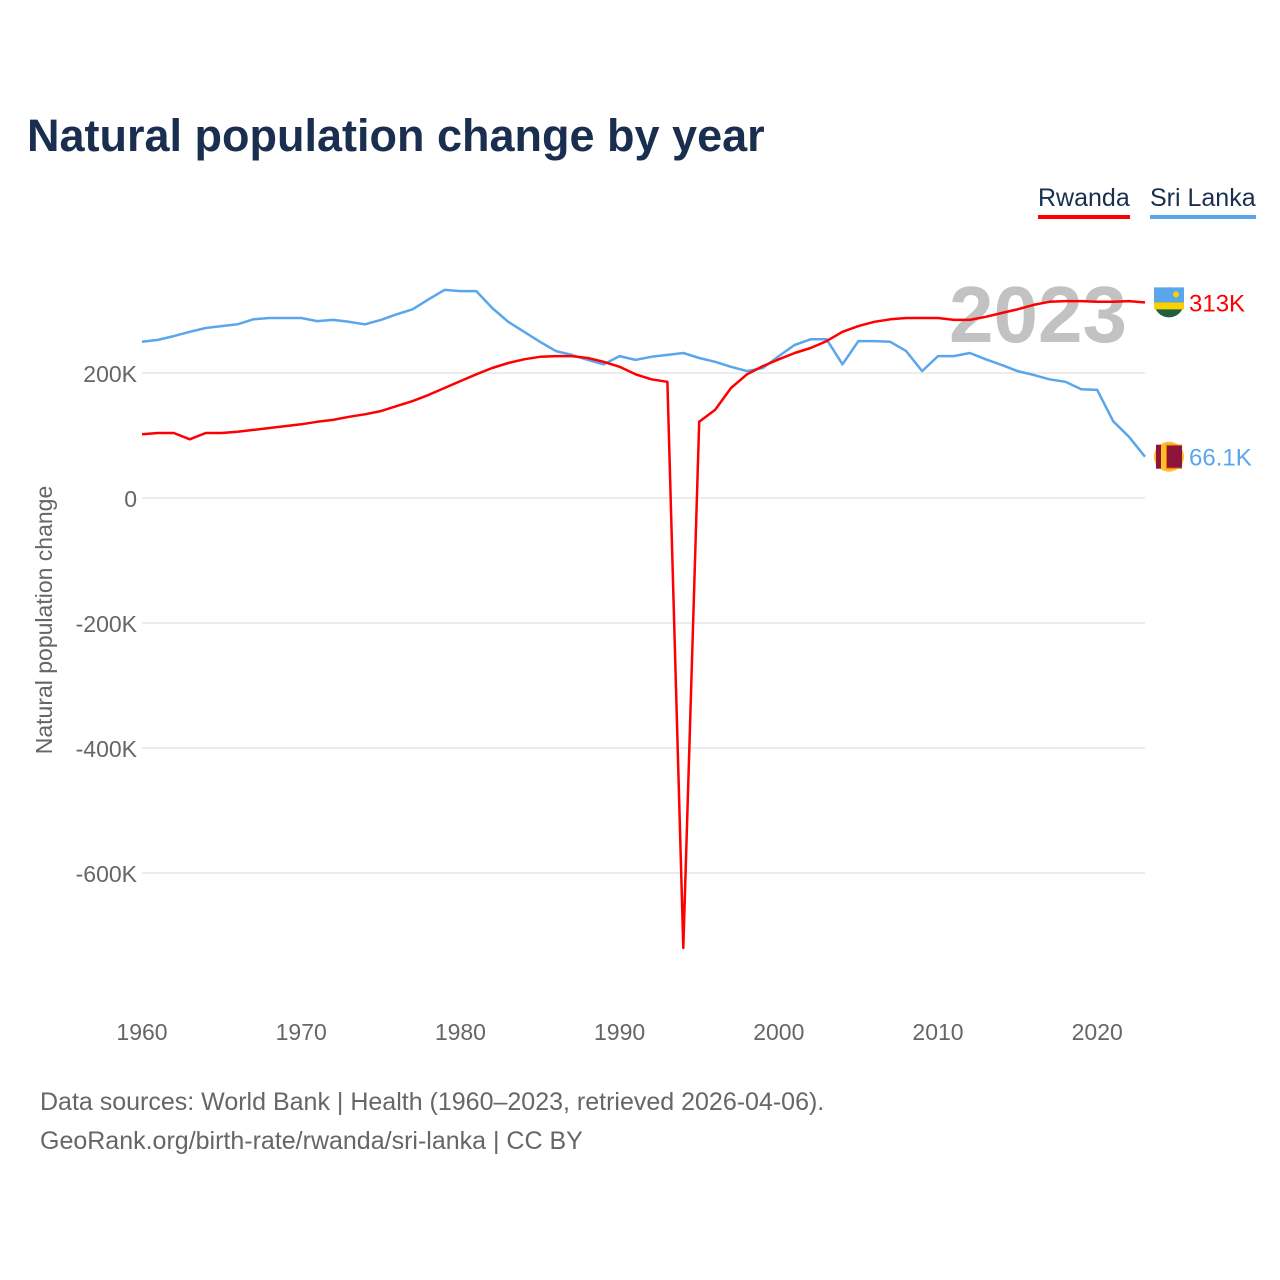  What do you see at coordinates (937, 1032) in the screenshot?
I see `x-tick-label: 2010` at bounding box center [937, 1032].